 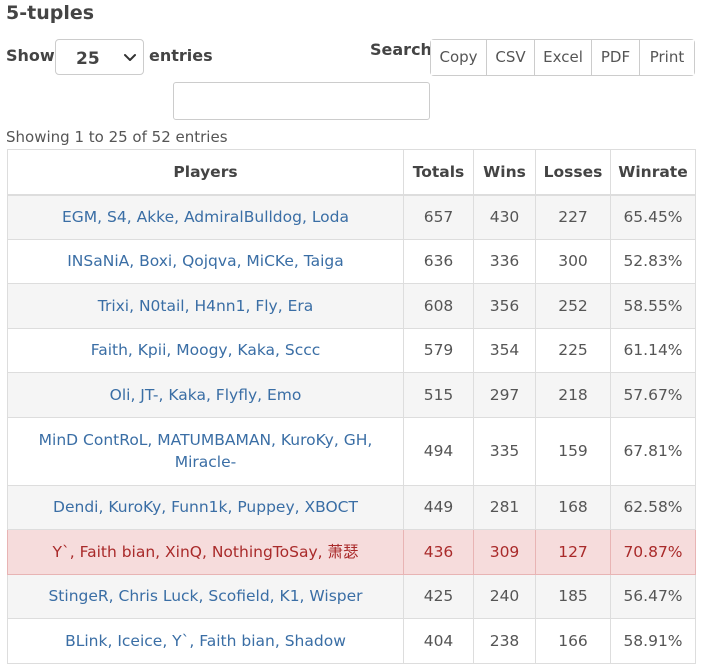 What do you see at coordinates (667, 57) in the screenshot?
I see `print-button: Print` at bounding box center [667, 57].